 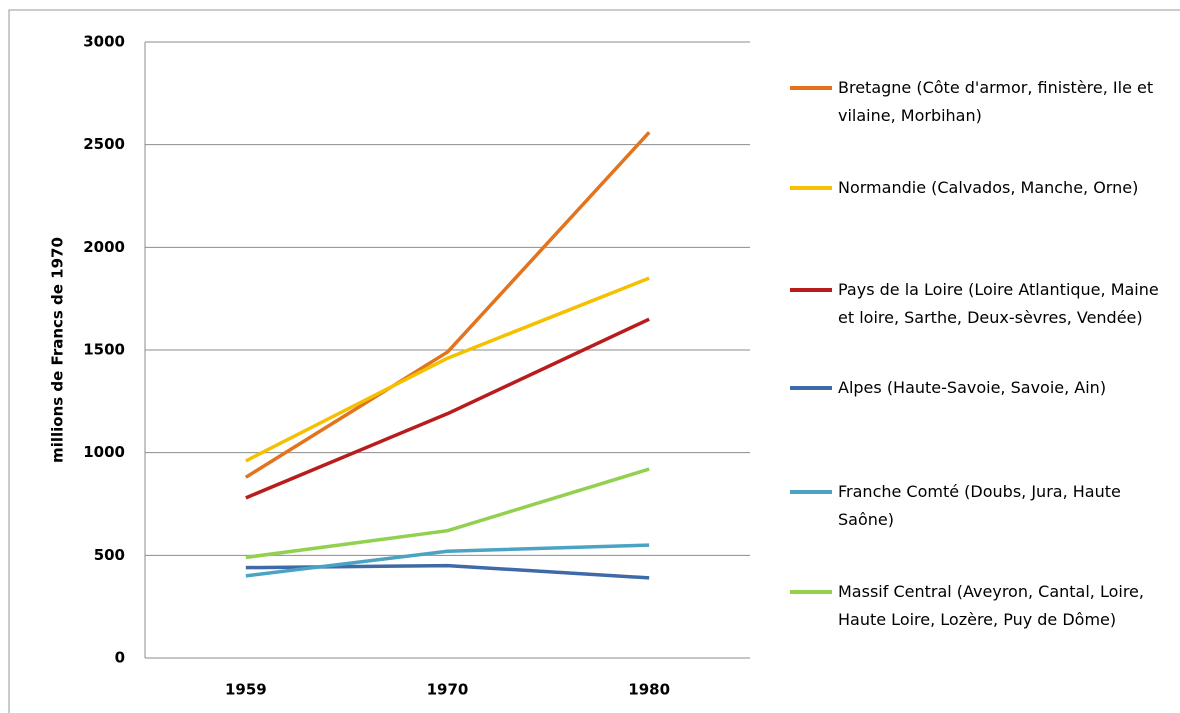 What do you see at coordinates (109, 555) in the screenshot?
I see `y-tick-label: 500` at bounding box center [109, 555].